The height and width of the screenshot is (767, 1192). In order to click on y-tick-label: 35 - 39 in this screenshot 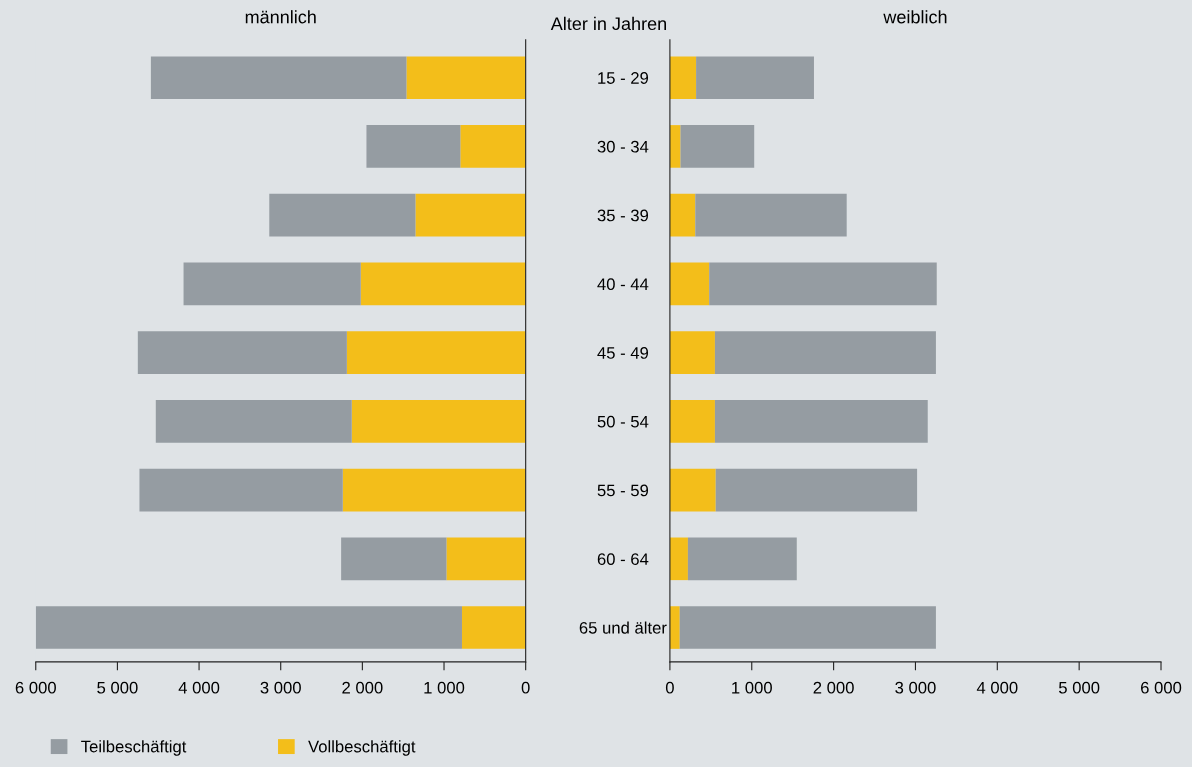, I will do `click(623, 215)`.